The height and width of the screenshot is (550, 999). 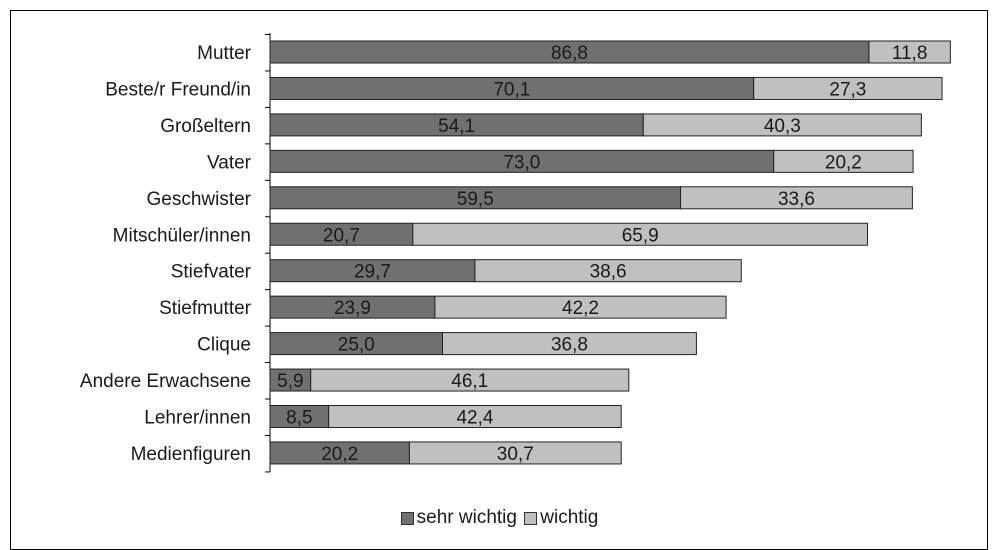 I want to click on data-label-sehr-wichtig: 20,2, so click(x=339, y=454).